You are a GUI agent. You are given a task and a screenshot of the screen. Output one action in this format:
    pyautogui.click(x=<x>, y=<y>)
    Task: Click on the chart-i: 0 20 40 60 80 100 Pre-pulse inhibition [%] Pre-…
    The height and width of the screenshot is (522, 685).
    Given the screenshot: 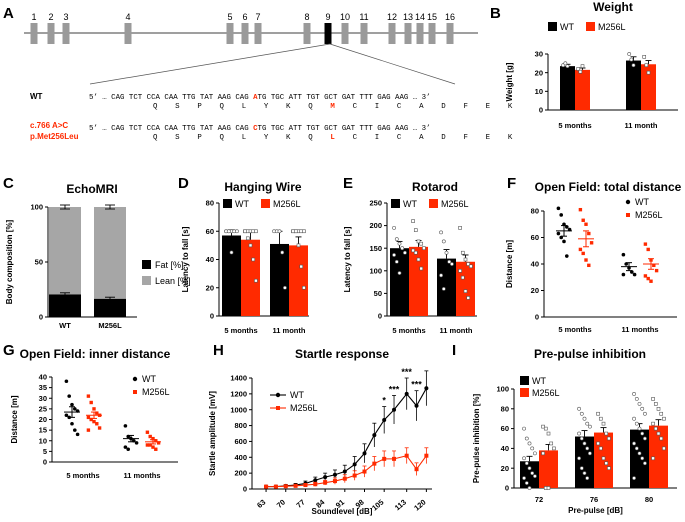 What is the action you would take?
    pyautogui.click(x=564, y=428)
    